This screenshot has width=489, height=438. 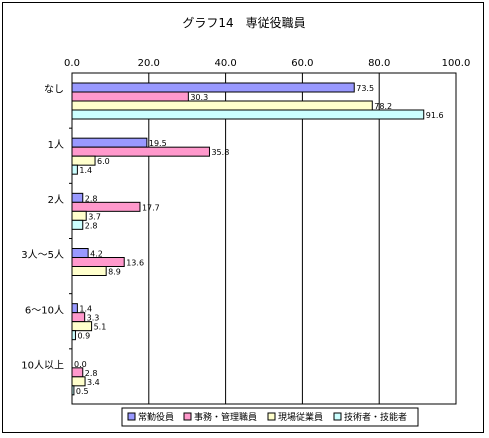 I want to click on data-label: 8.9, so click(x=114, y=272).